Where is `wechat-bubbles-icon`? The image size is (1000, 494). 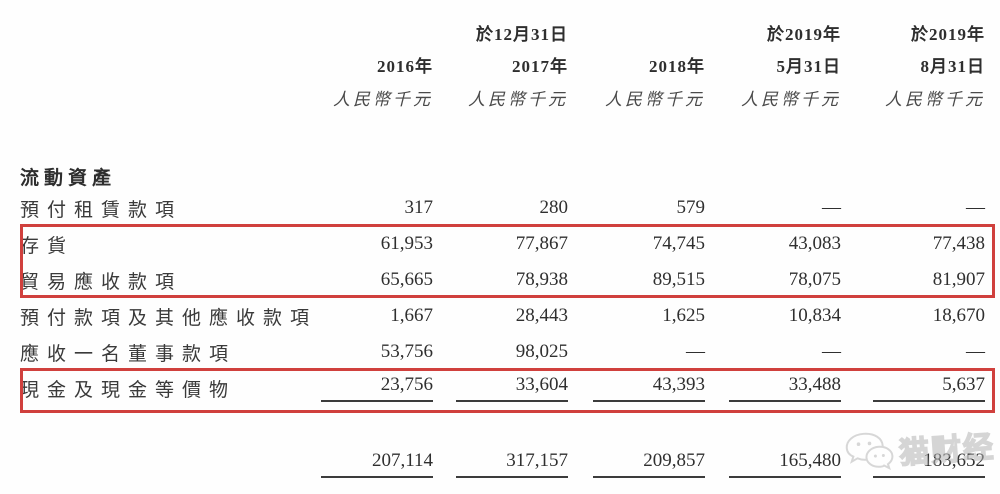
wechat-bubbles-icon is located at coordinates (869, 451).